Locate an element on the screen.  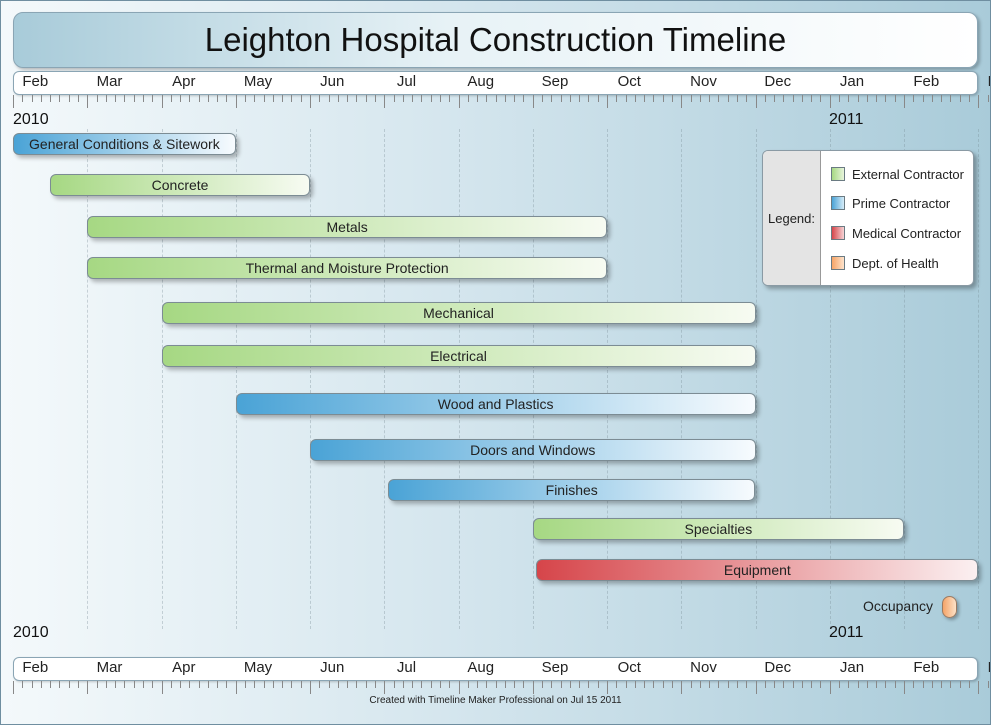
task-label: Metals is located at coordinates (347, 227).